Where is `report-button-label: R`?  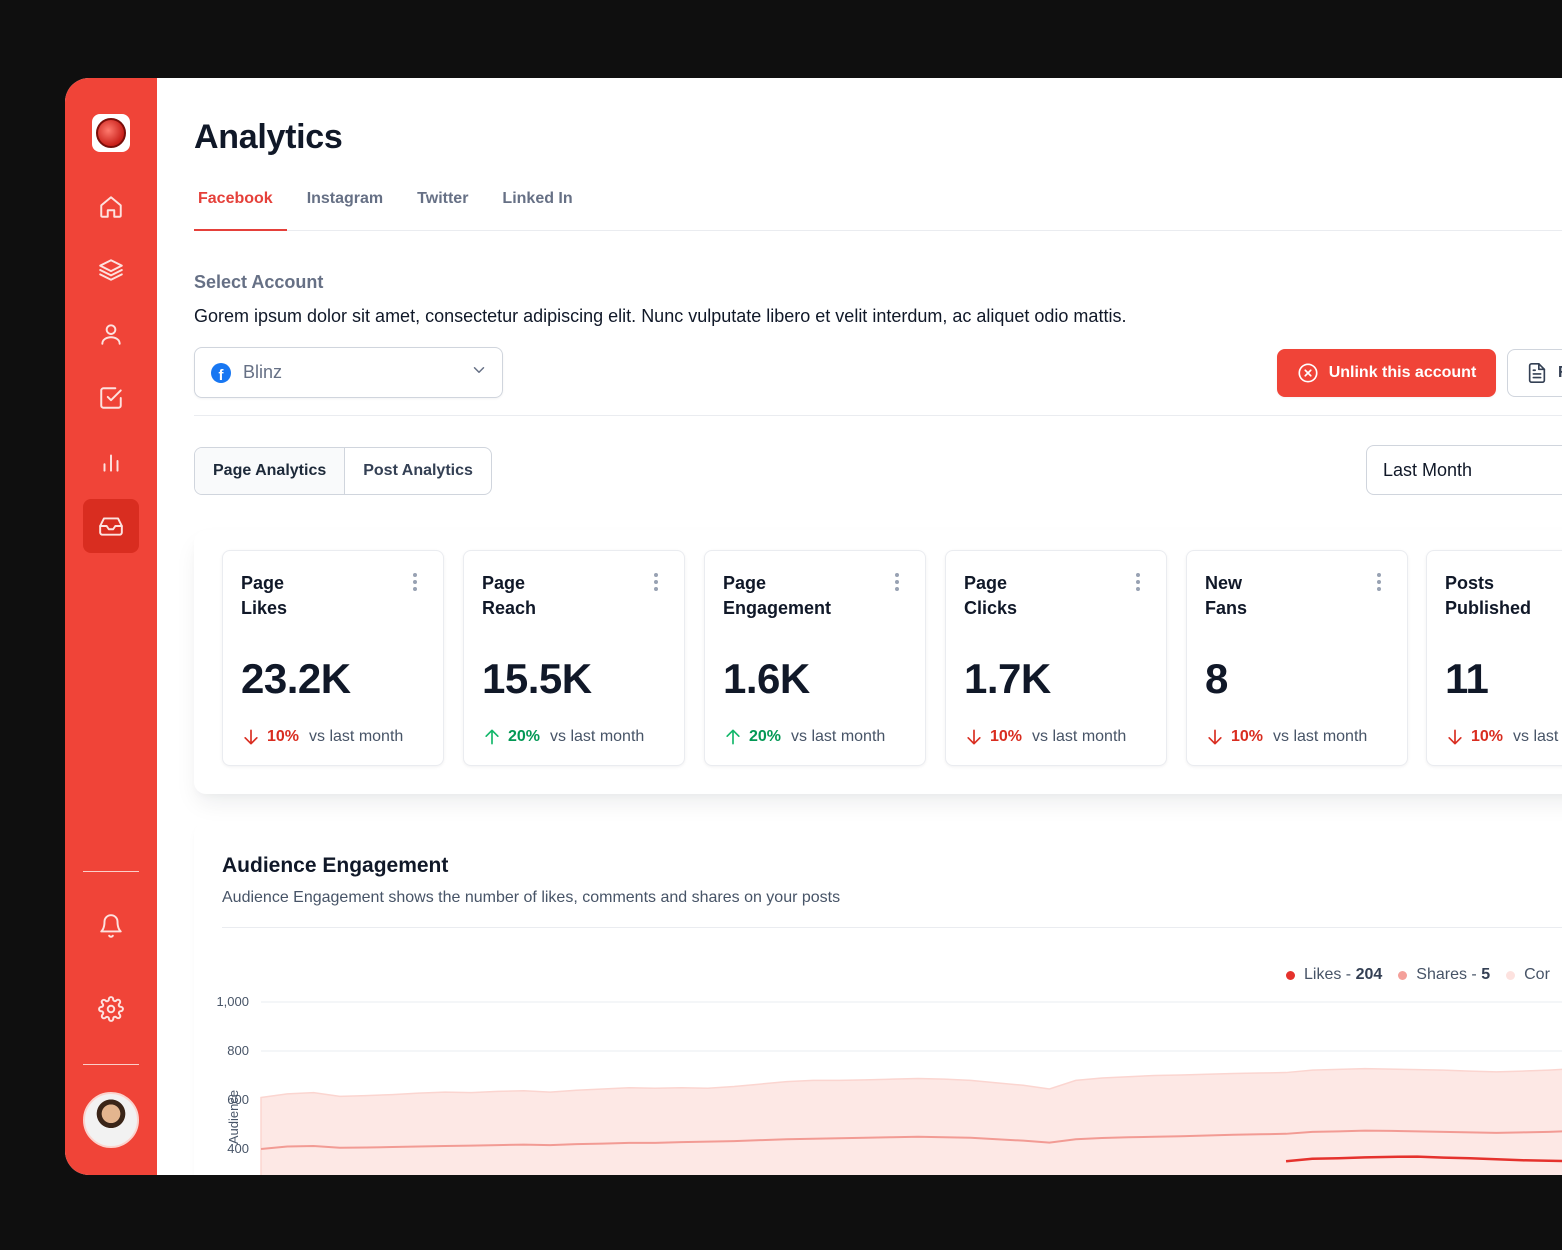 report-button-label: R is located at coordinates (1560, 373).